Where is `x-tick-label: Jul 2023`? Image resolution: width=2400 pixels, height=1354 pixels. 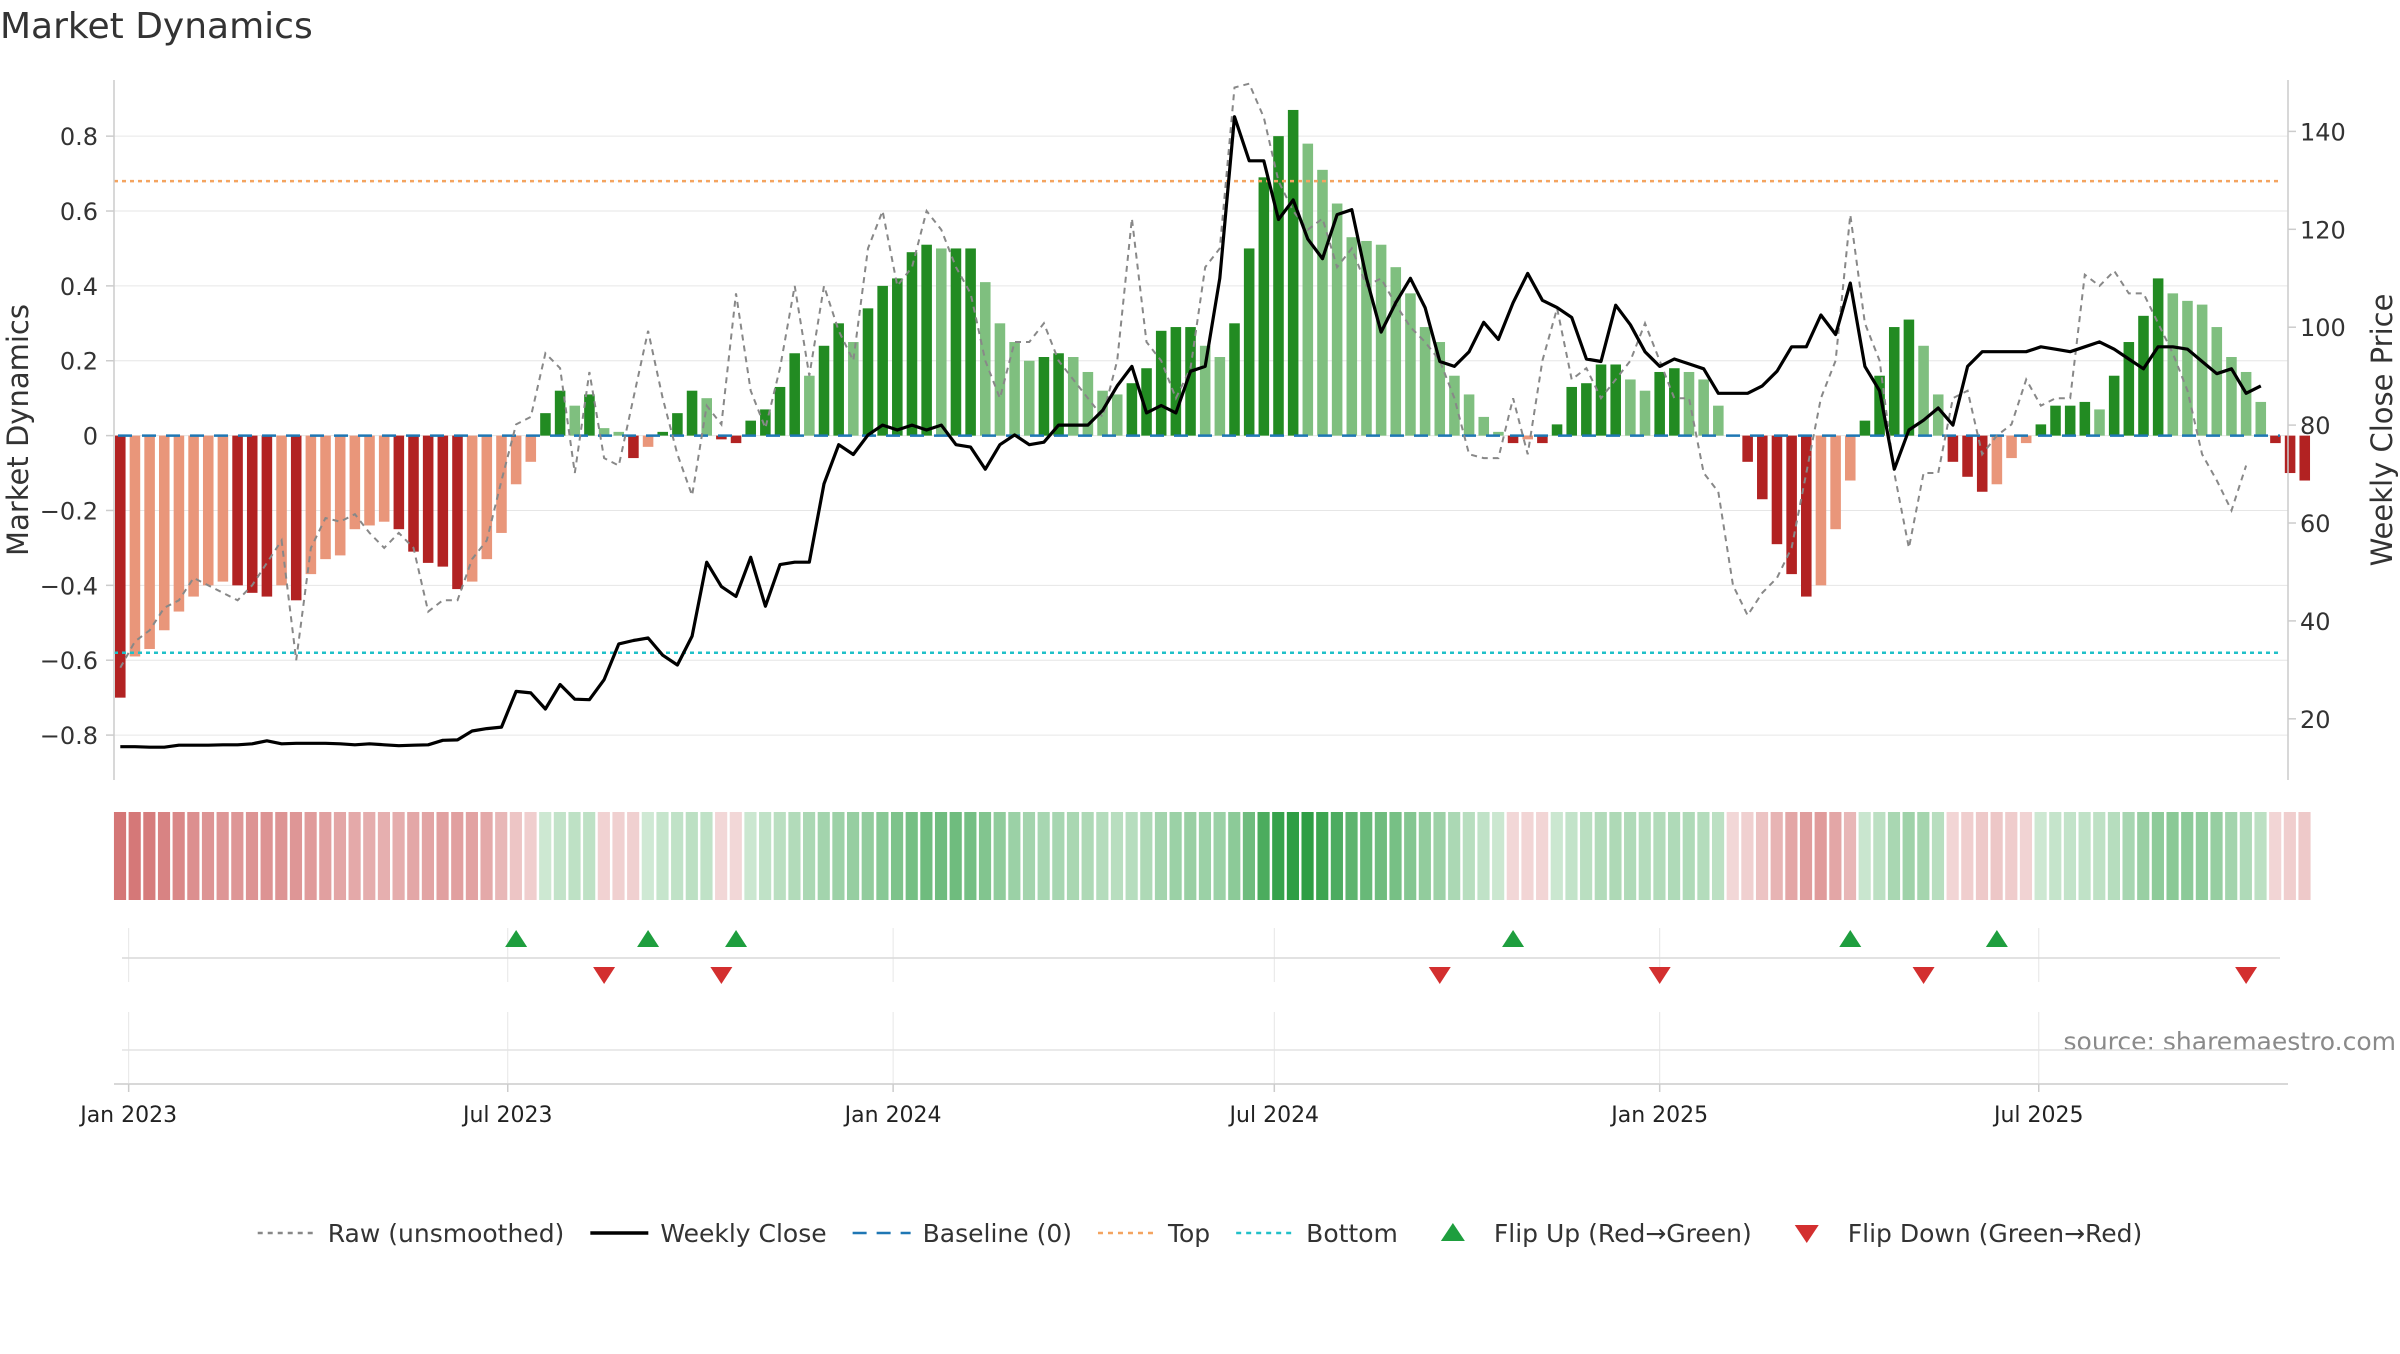
x-tick-label: Jul 2023 is located at coordinates (507, 1115).